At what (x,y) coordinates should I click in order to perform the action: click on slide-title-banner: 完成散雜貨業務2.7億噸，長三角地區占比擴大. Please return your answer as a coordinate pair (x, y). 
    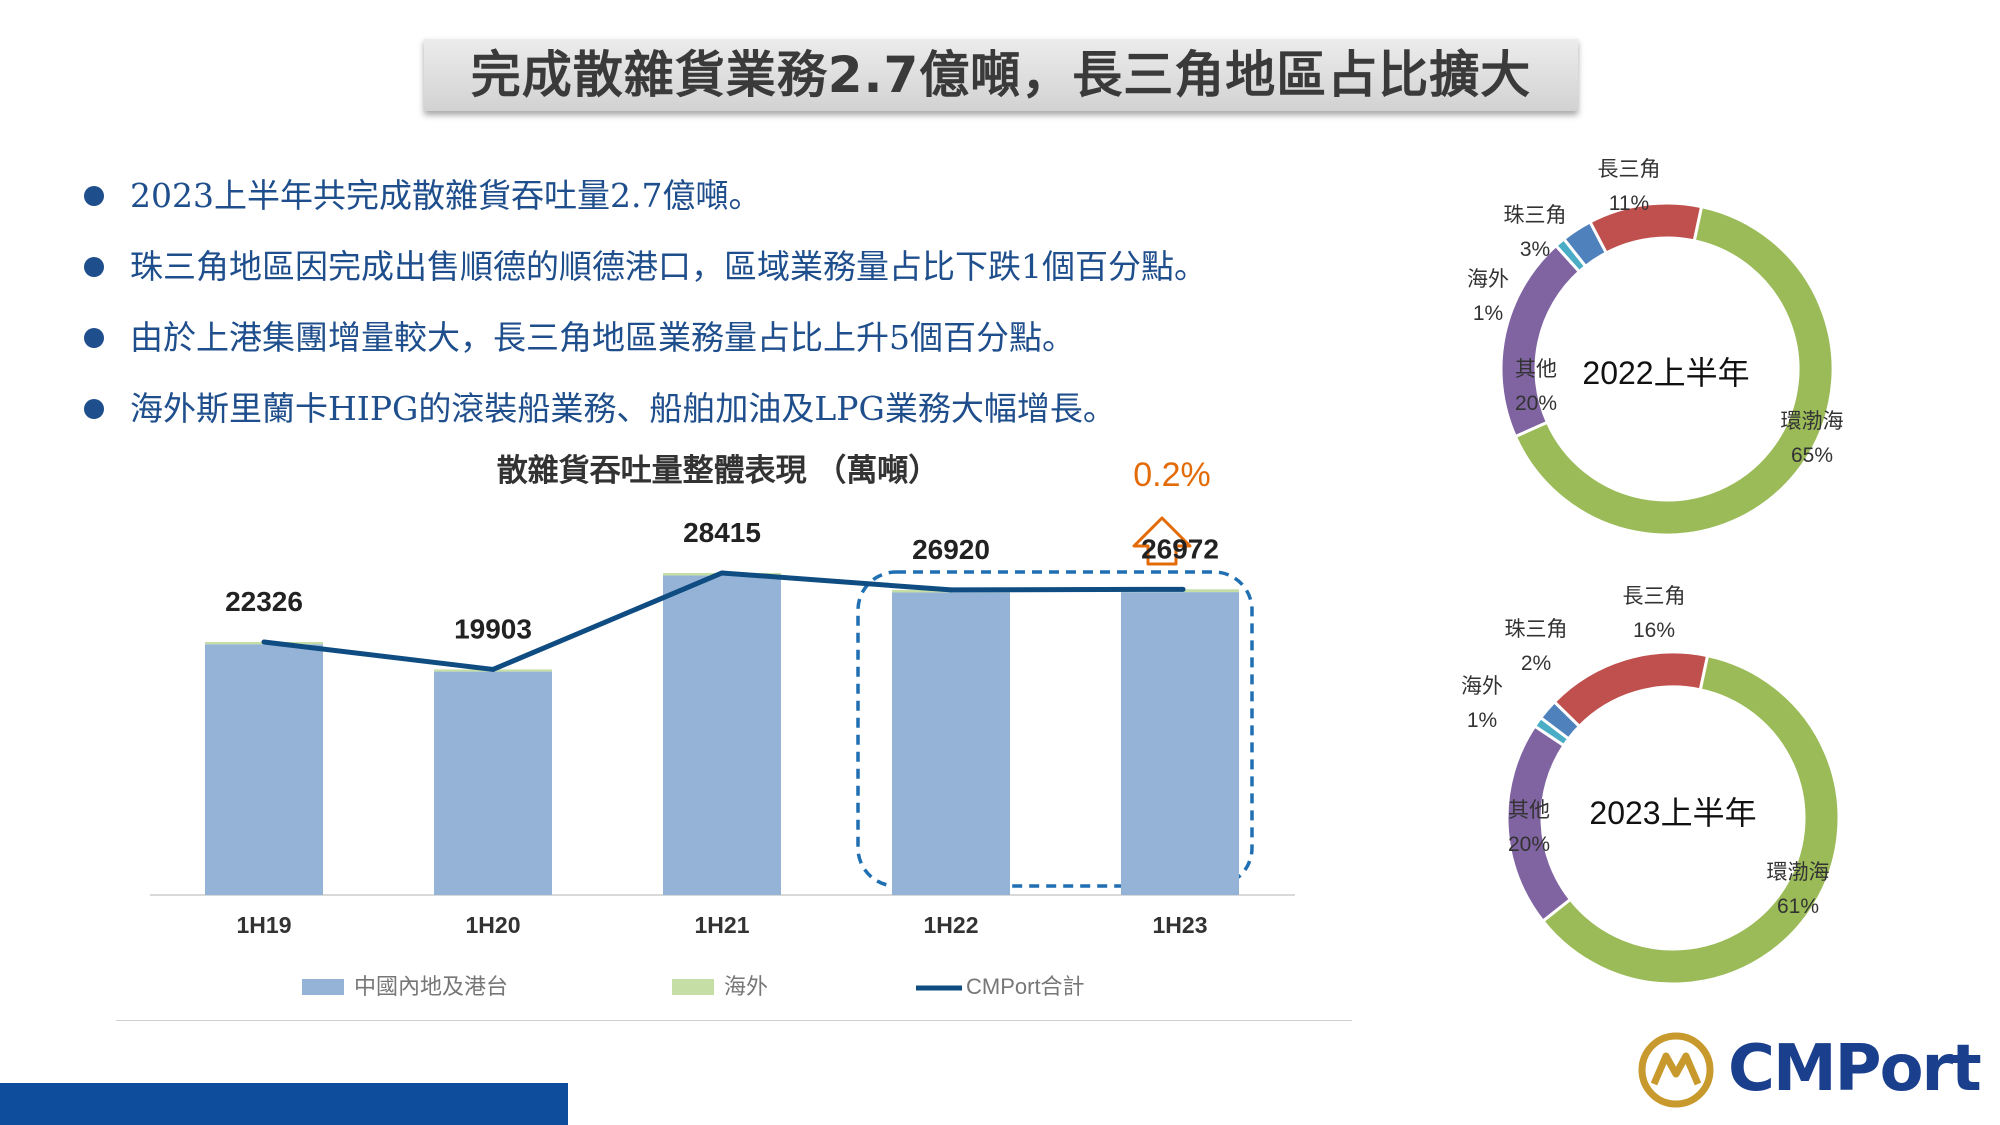
    Looking at the image, I should click on (1001, 74).